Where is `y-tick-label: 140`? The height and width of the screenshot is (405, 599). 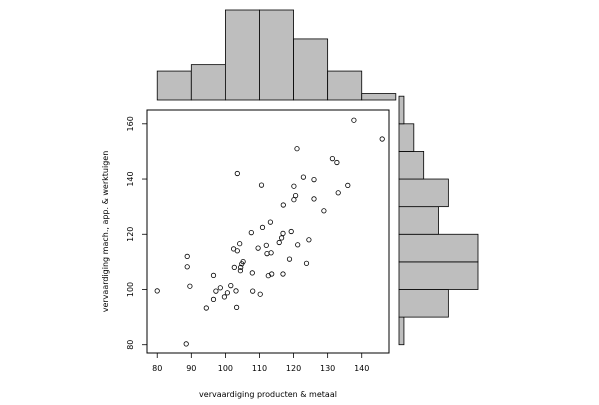 y-tick-label: 140 is located at coordinates (130, 178).